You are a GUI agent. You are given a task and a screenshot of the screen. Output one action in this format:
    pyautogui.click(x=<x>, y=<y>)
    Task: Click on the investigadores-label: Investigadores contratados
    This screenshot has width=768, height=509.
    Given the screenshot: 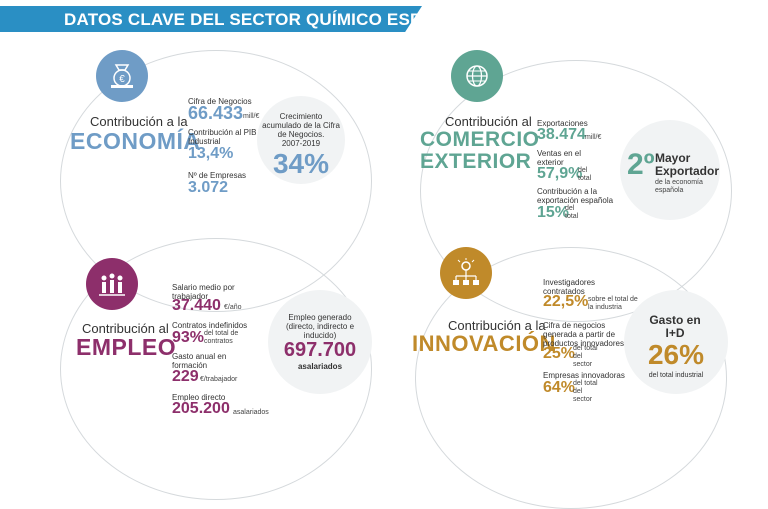 What is the action you would take?
    pyautogui.click(x=569, y=287)
    